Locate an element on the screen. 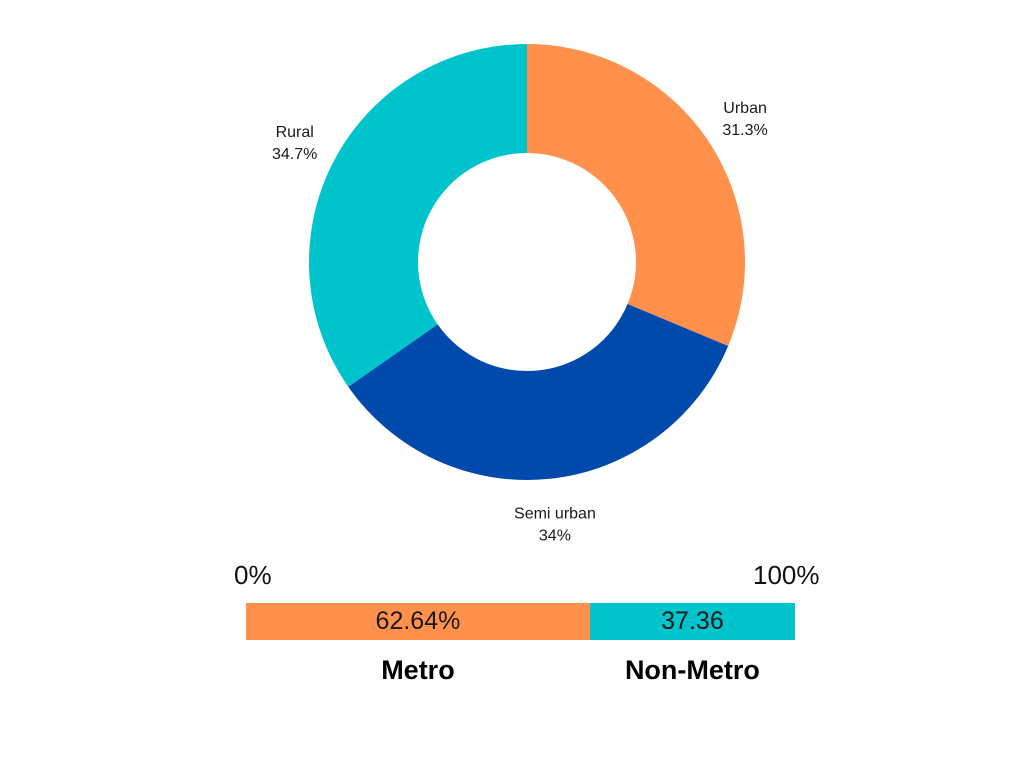 This screenshot has height=768, width=1024. bar-segment-non-metro-value: 37.36 is located at coordinates (692, 621).